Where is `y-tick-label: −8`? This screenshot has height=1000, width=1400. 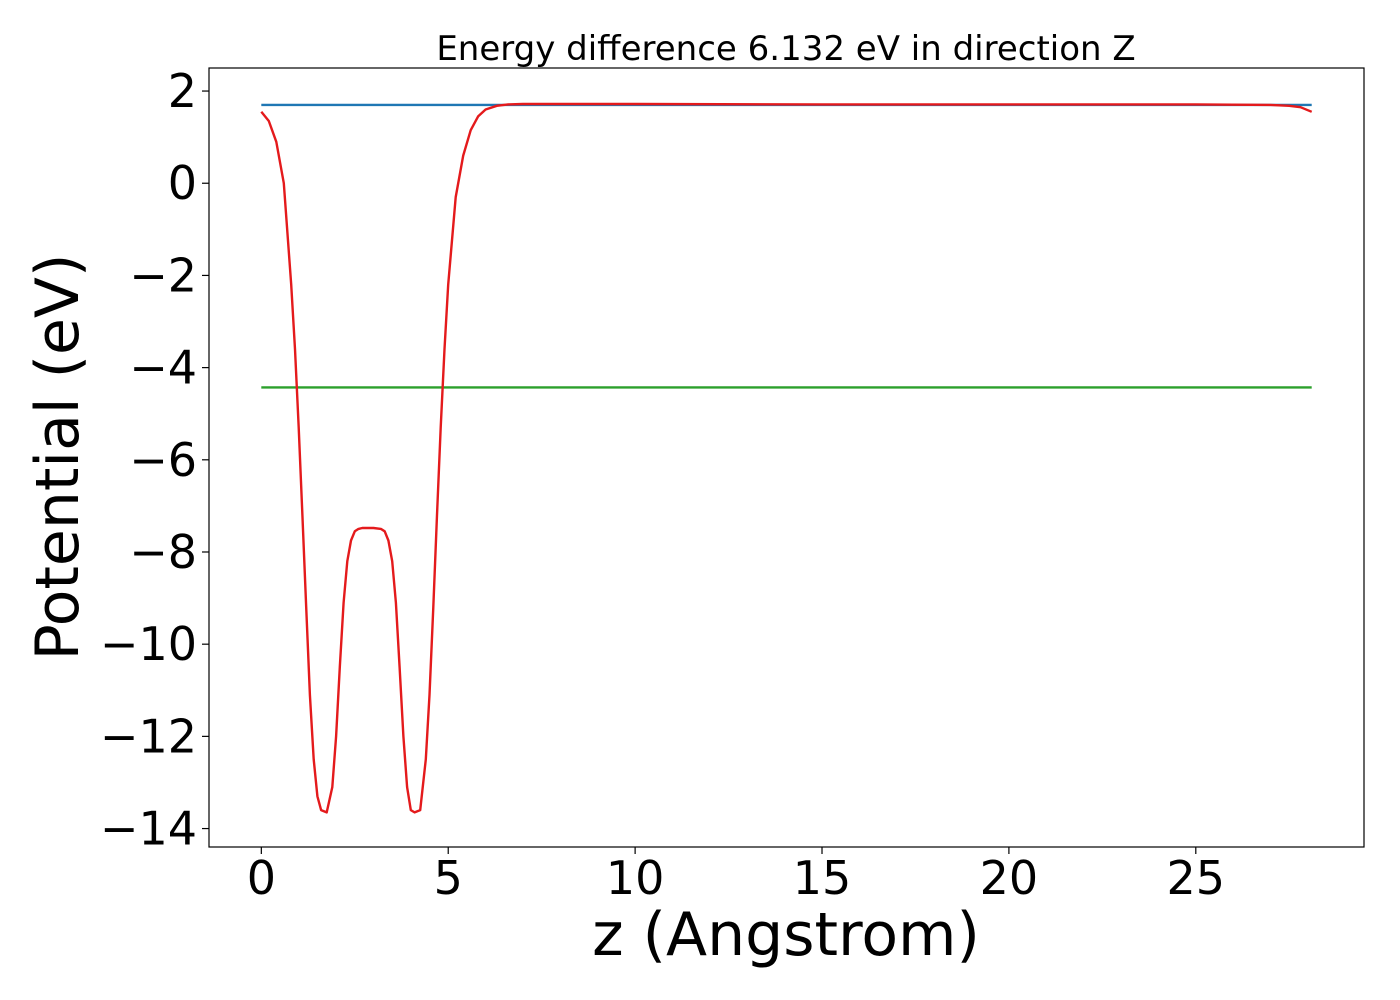 y-tick-label: −8 is located at coordinates (163, 552).